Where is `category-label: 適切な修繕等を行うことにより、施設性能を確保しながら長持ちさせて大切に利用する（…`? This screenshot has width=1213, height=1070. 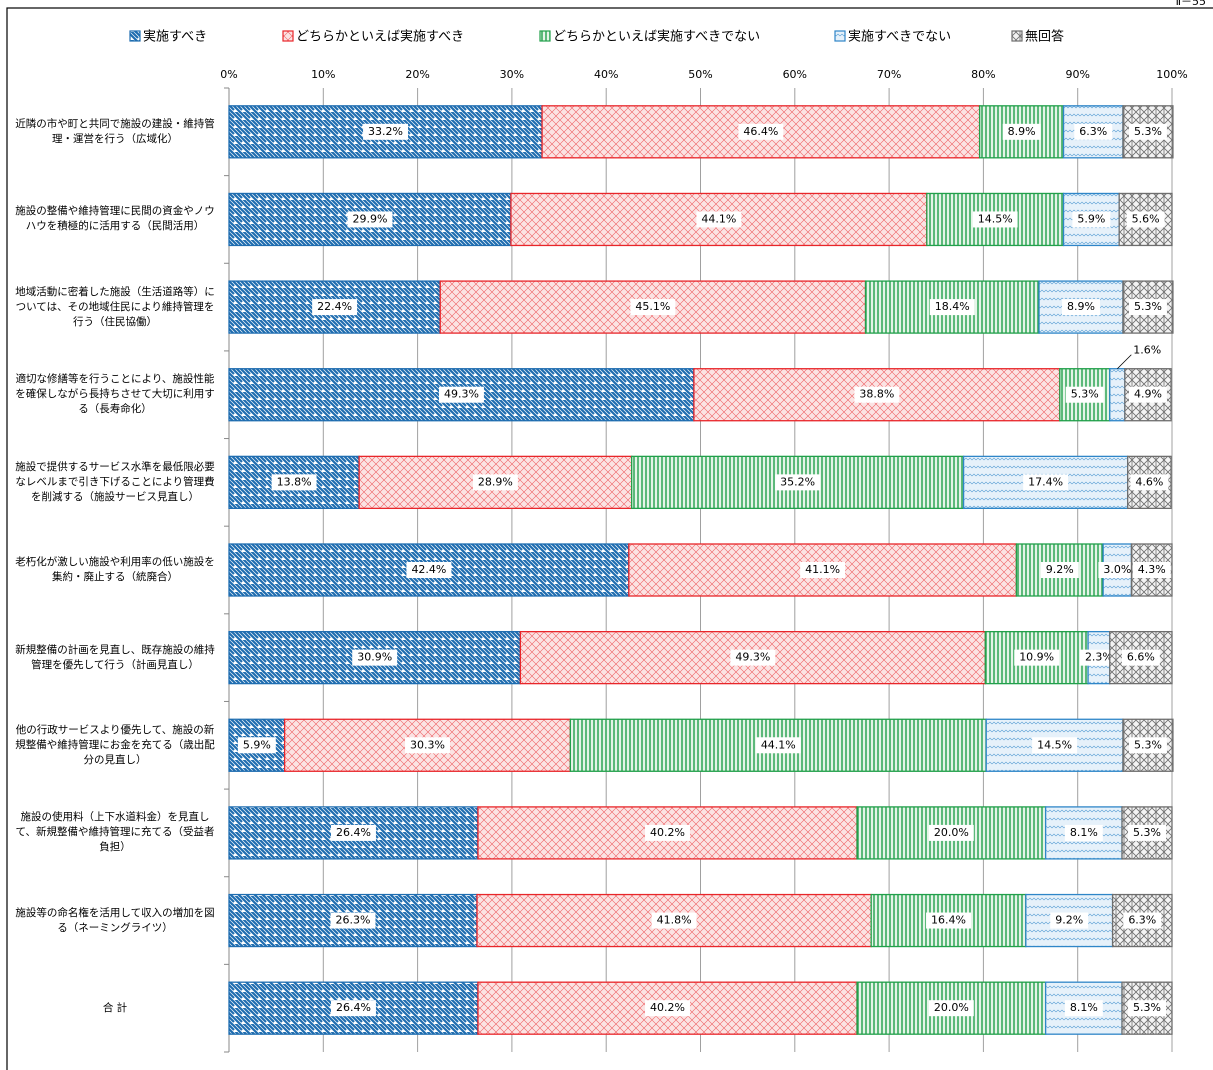 category-label: 適切な修繕等を行うことにより、施設性能を確保しながら長持ちさせて大切に利用する（… is located at coordinates (115, 394).